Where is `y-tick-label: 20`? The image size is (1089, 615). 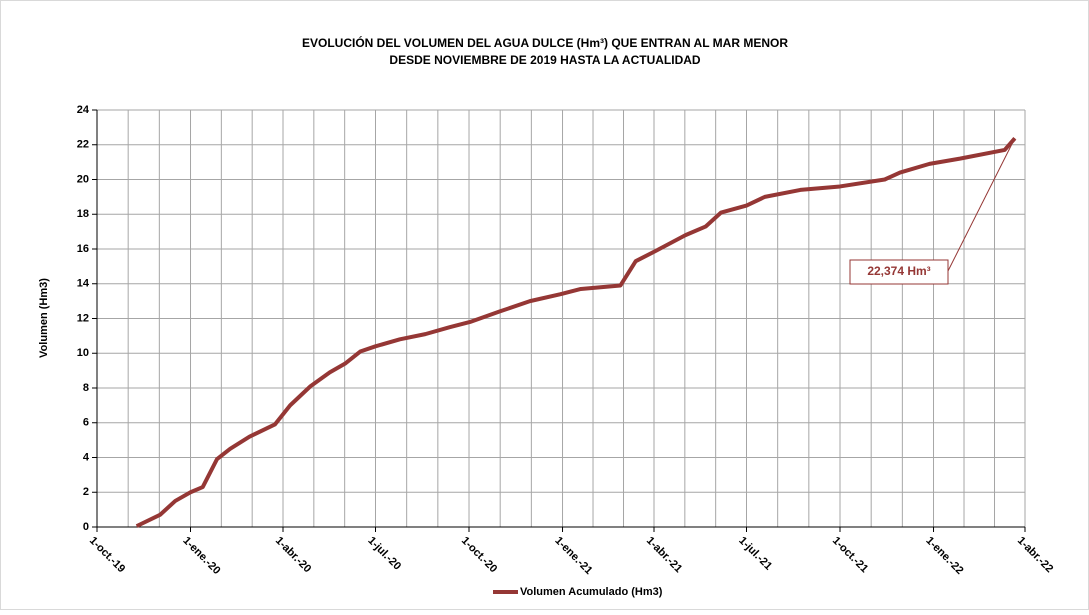 y-tick-label: 20 is located at coordinates (83, 179).